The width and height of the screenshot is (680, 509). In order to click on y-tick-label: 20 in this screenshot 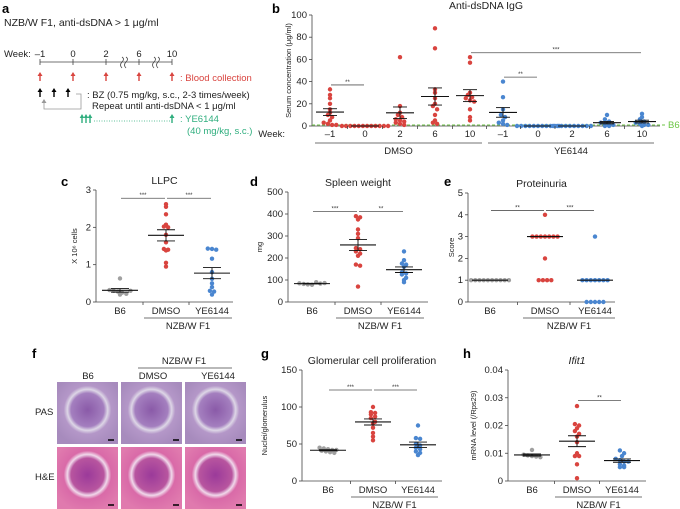, I will do `click(301, 104)`.